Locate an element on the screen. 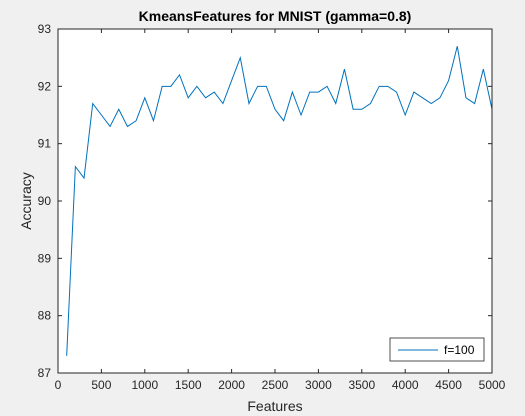 The width and height of the screenshot is (525, 416). y-tick-label-3: 90 is located at coordinates (45, 201).